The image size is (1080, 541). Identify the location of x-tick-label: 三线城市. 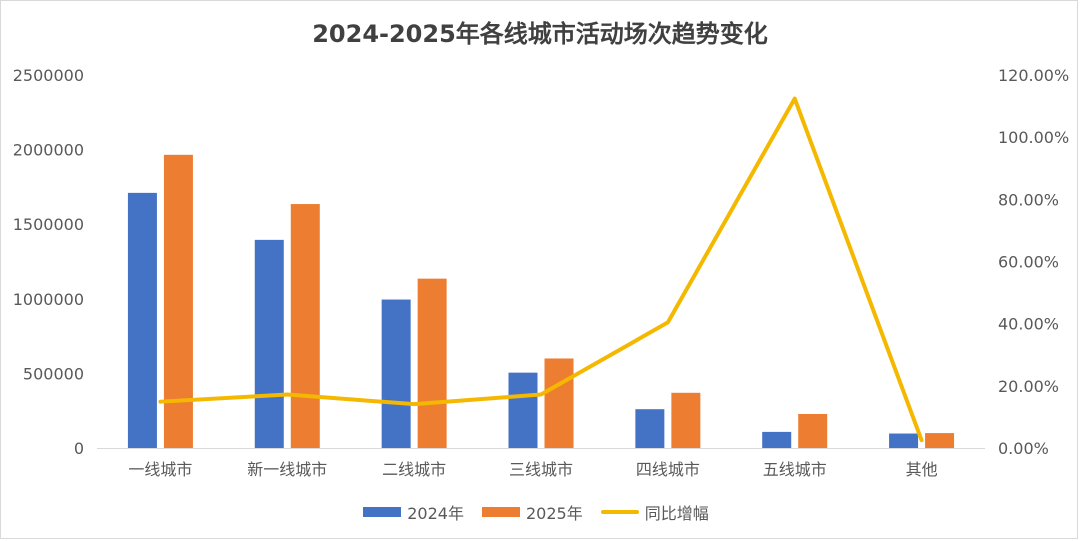
(541, 469).